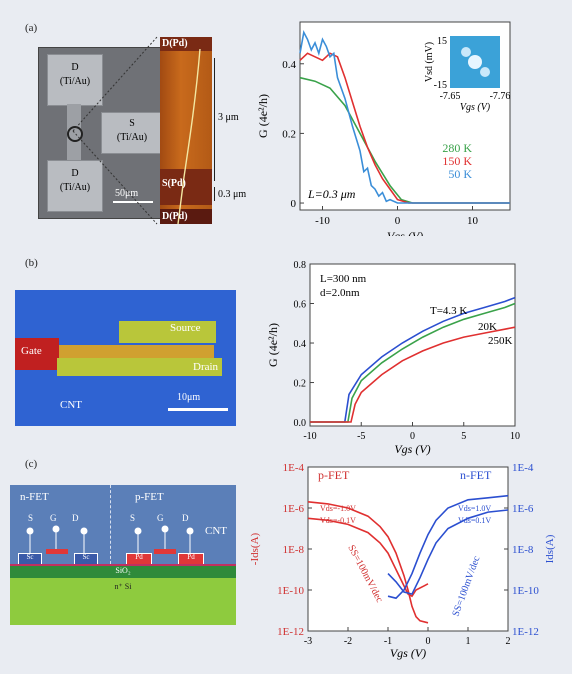 Image resolution: width=572 pixels, height=674 pixels. Describe the element at coordinates (457, 148) in the screenshot. I see `legend-a-0: 280 K` at that location.